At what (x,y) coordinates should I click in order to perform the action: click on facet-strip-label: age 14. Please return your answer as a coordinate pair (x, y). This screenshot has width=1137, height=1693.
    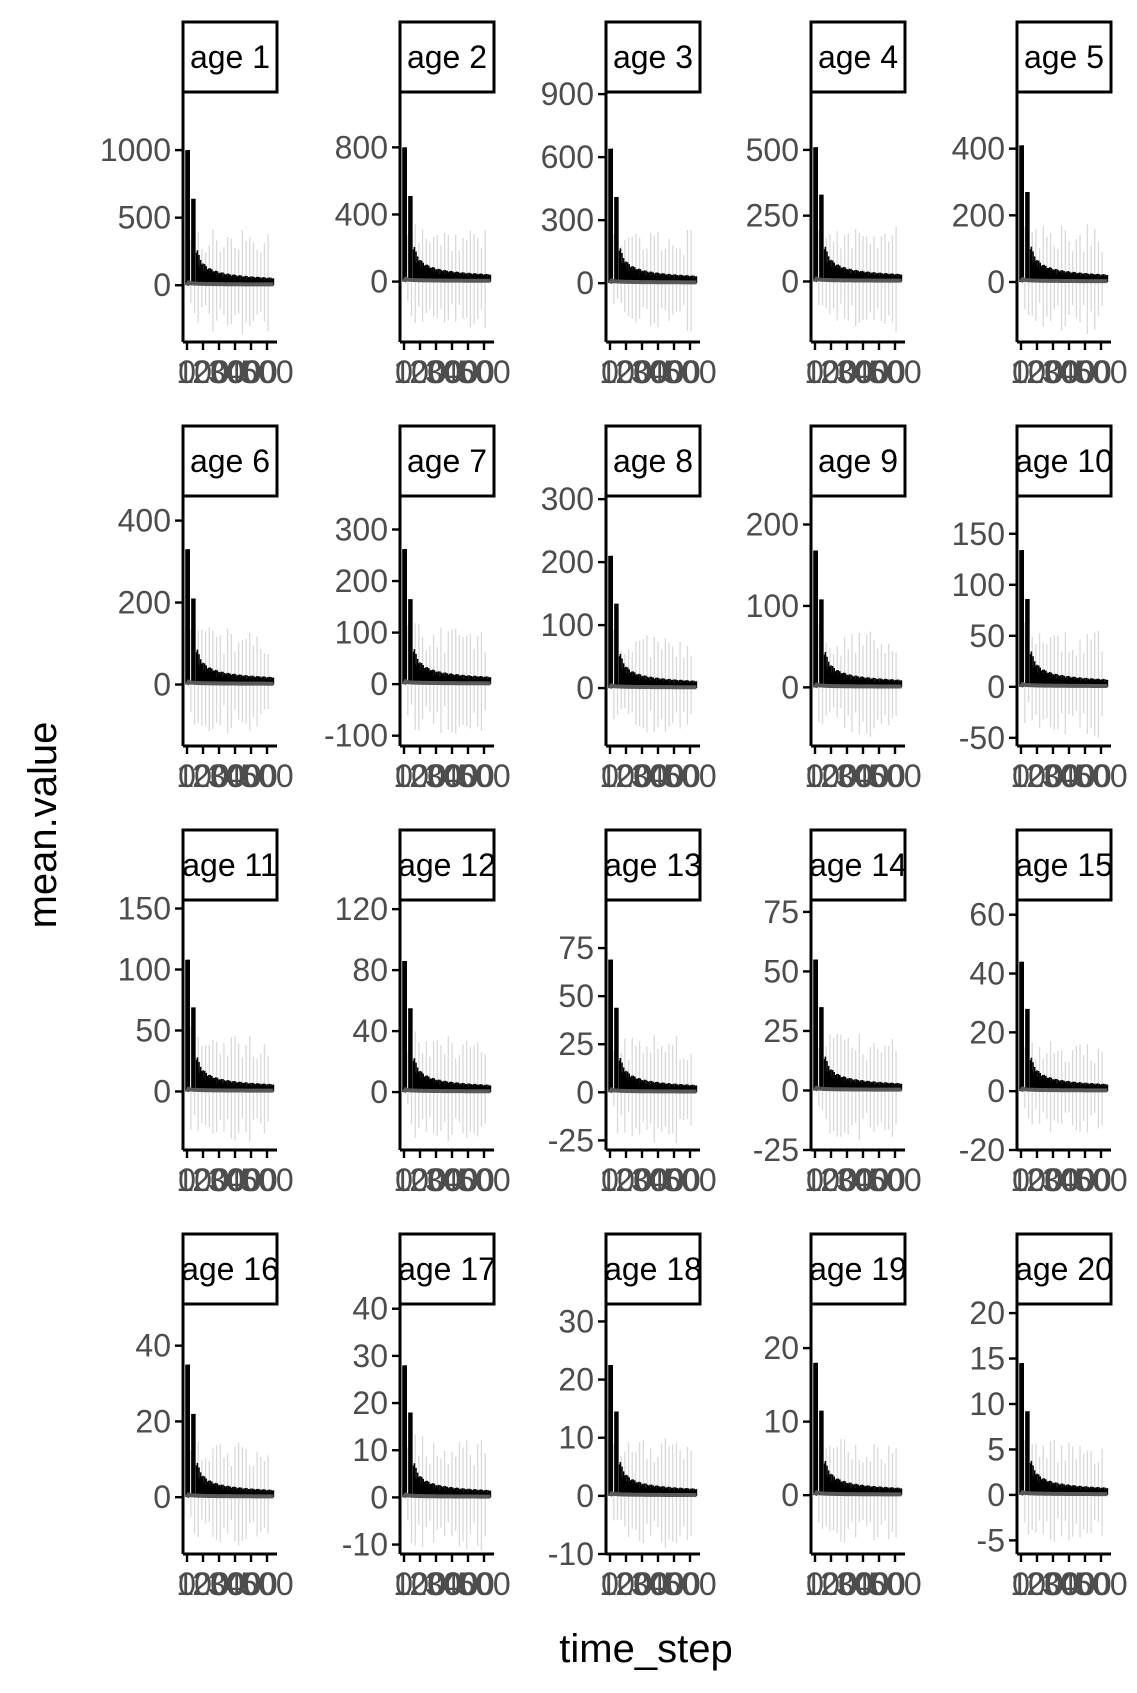
    Looking at the image, I should click on (858, 865).